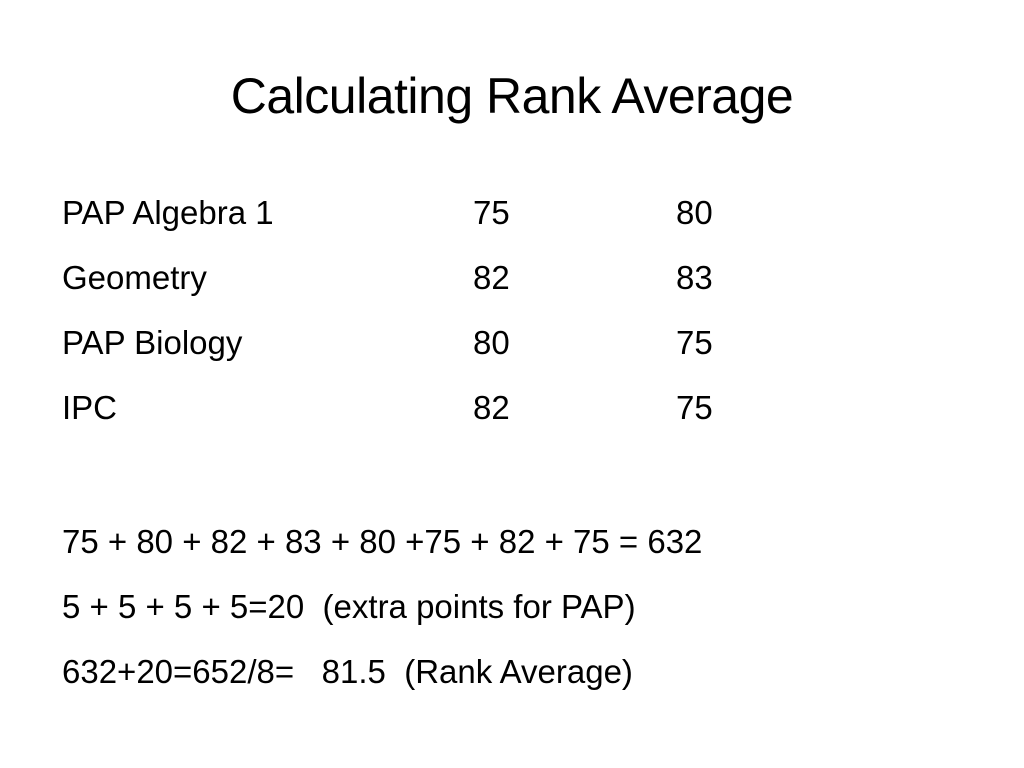 The height and width of the screenshot is (768, 1024). What do you see at coordinates (168, 212) in the screenshot?
I see `course-name: PAP Algebra 1` at bounding box center [168, 212].